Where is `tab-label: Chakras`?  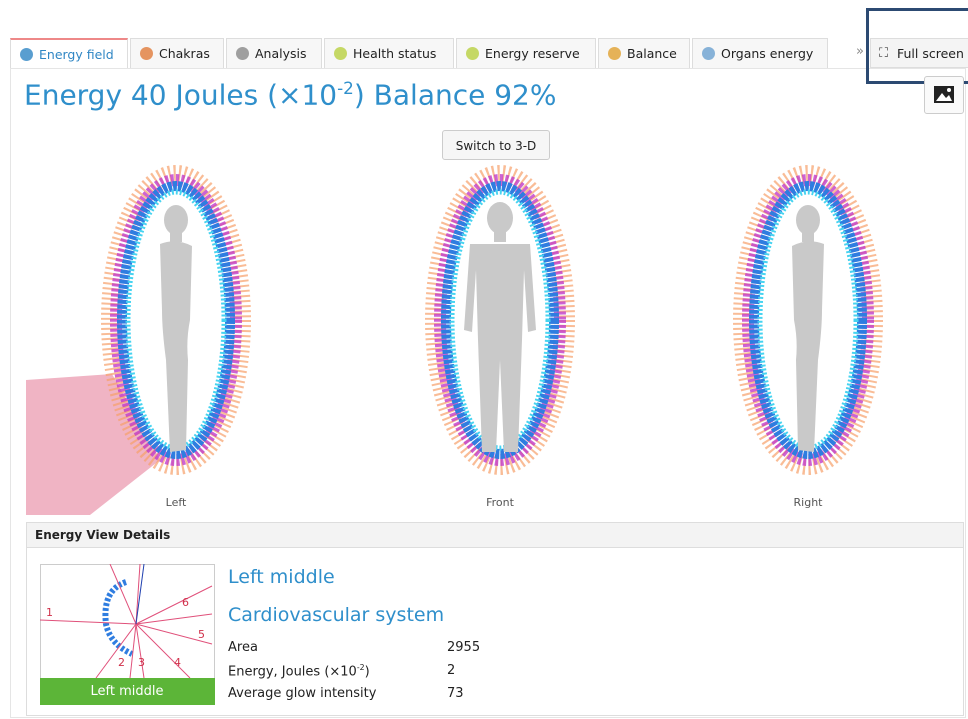 tab-label: Chakras is located at coordinates (184, 53).